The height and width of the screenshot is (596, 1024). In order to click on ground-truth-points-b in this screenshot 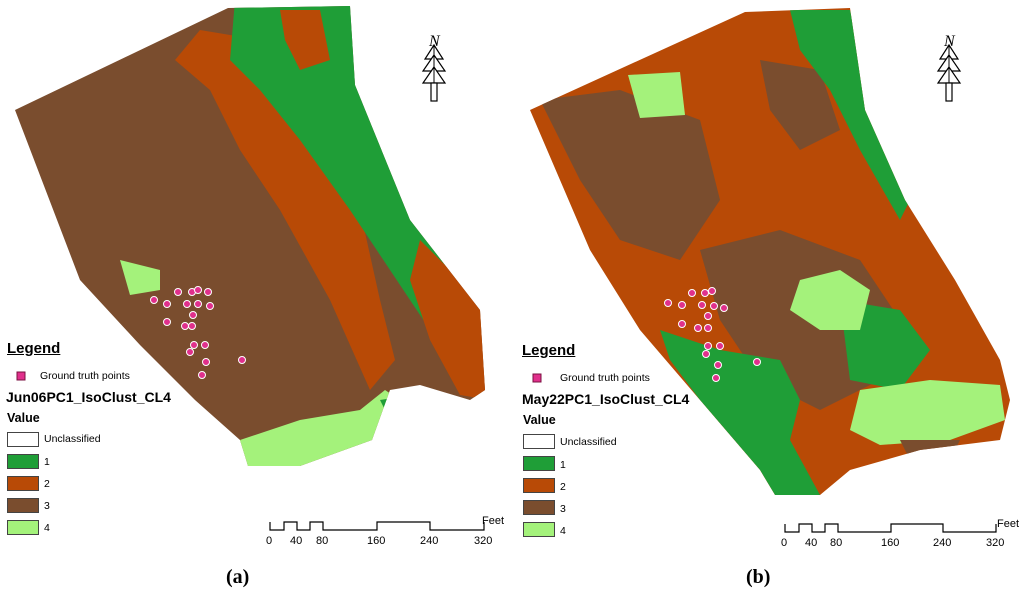, I will do `click(712, 334)`.